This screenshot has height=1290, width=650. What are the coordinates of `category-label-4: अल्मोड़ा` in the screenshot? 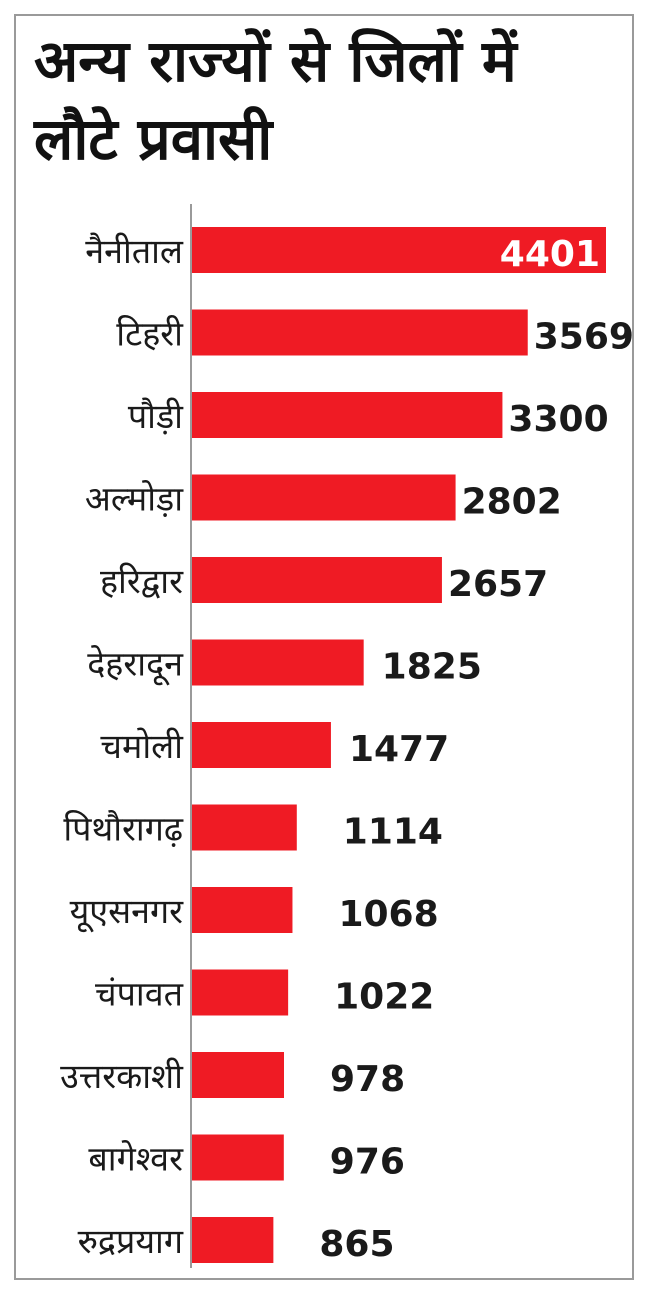 It's located at (134, 500).